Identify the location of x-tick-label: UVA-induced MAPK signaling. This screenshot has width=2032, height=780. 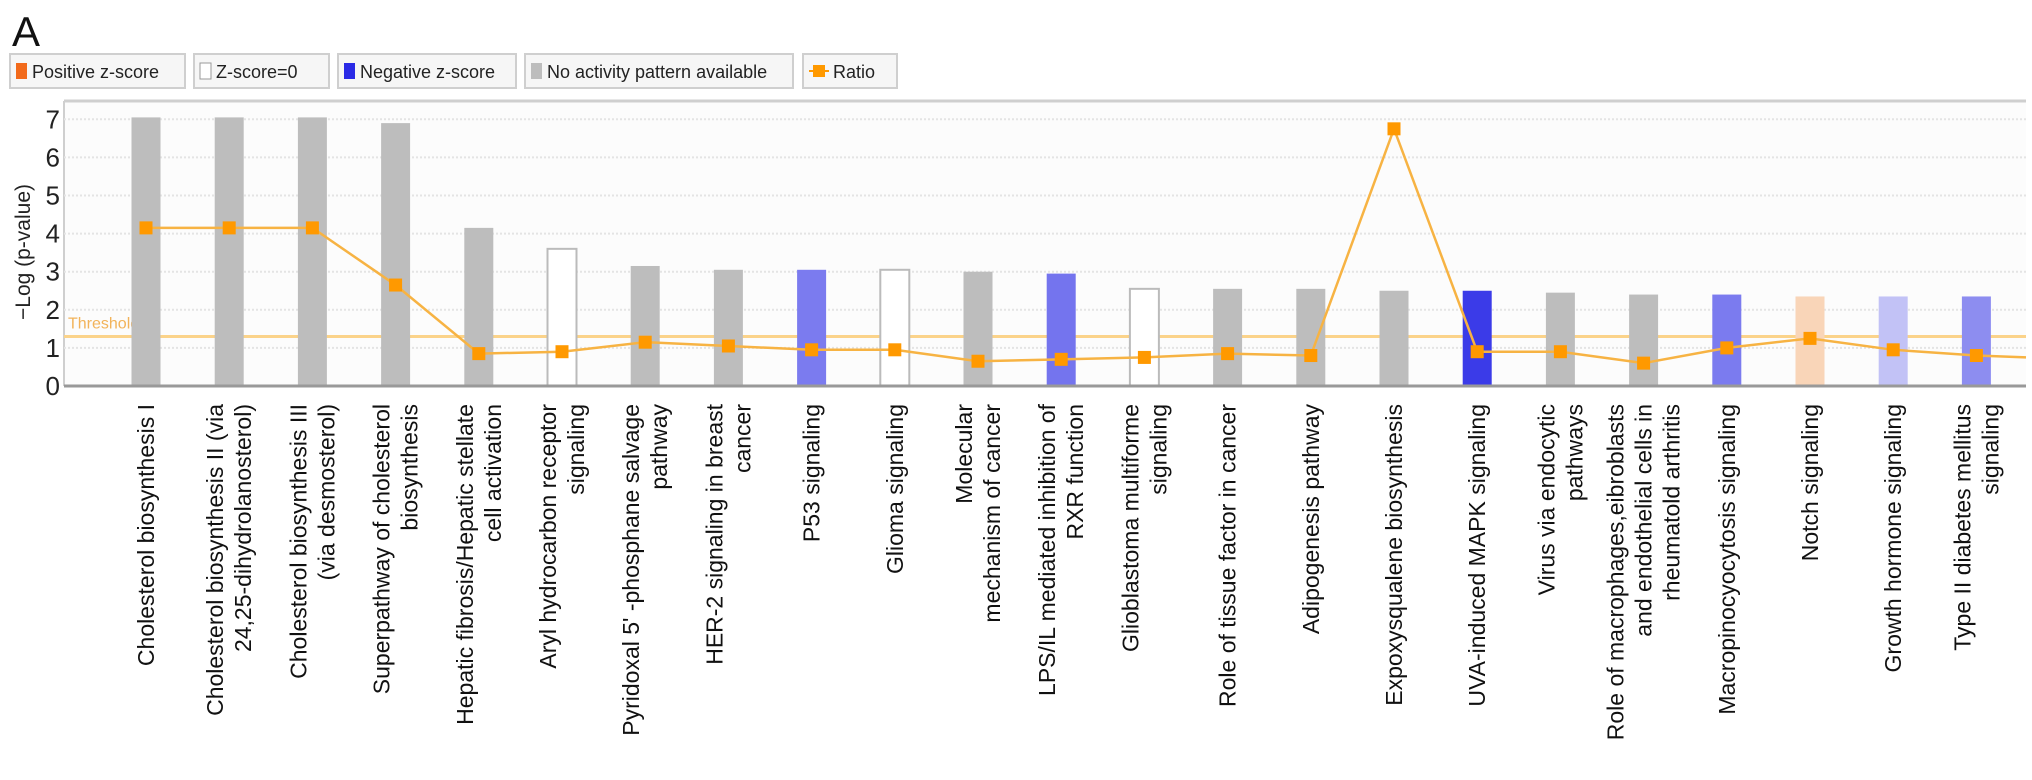
(1477, 555).